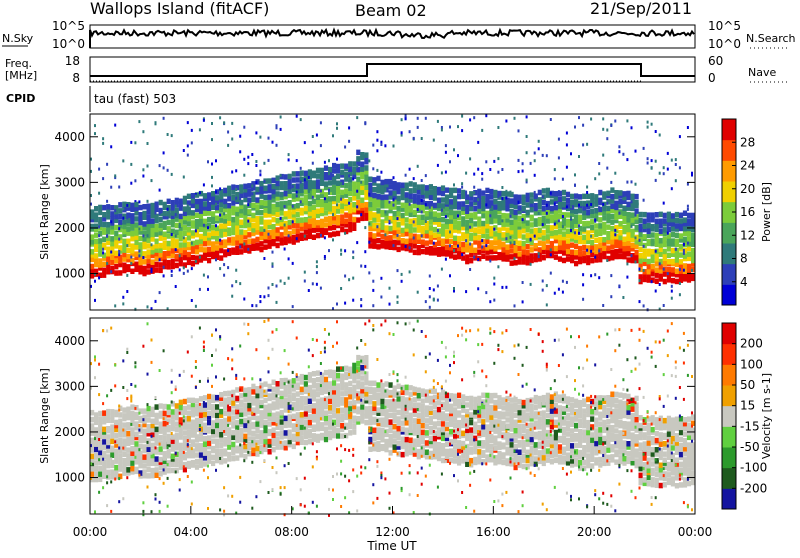  I want to click on power-ylabel: Slant Range [km], so click(44, 212).